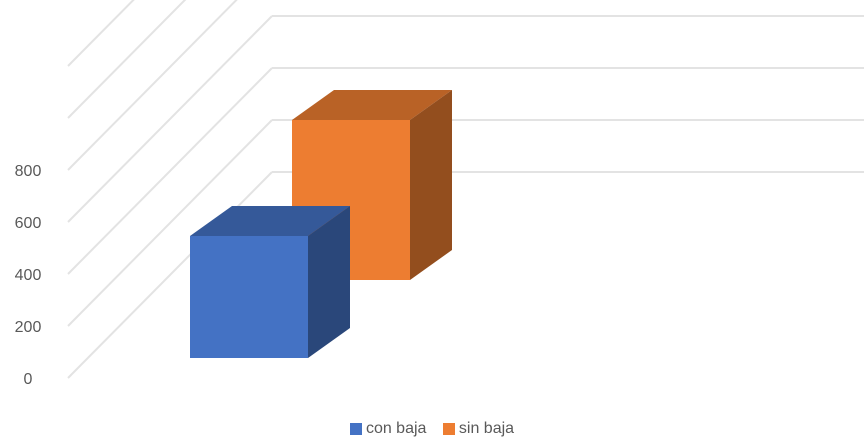 The width and height of the screenshot is (864, 446). Describe the element at coordinates (355, 429) in the screenshot. I see `legend-swatch-con-baja` at that location.